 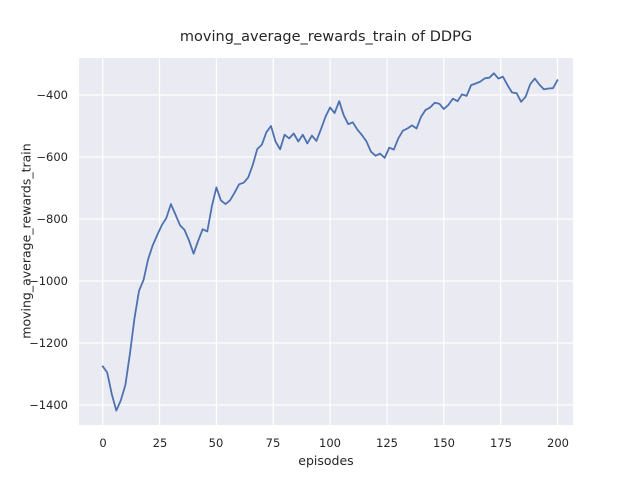 What do you see at coordinates (273, 443) in the screenshot?
I see `x-tick-label: 75` at bounding box center [273, 443].